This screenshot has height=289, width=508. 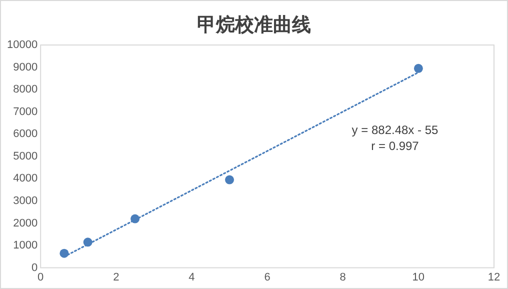 What do you see at coordinates (25, 67) in the screenshot?
I see `y-tick-label: 9000` at bounding box center [25, 67].